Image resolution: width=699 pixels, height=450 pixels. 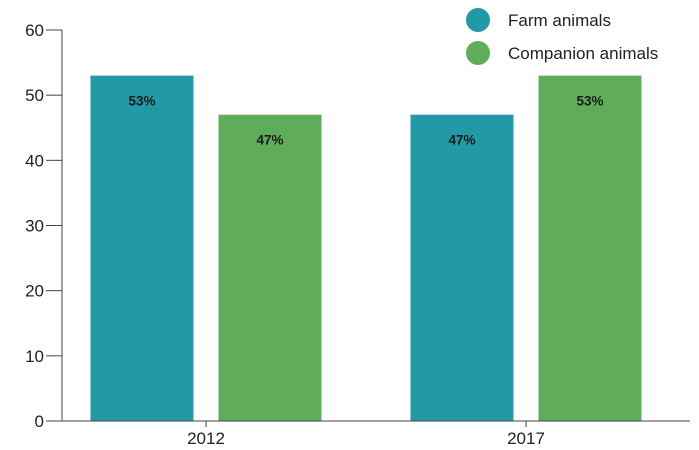 I want to click on legend: Farm animals Companion animals, so click(x=562, y=36).